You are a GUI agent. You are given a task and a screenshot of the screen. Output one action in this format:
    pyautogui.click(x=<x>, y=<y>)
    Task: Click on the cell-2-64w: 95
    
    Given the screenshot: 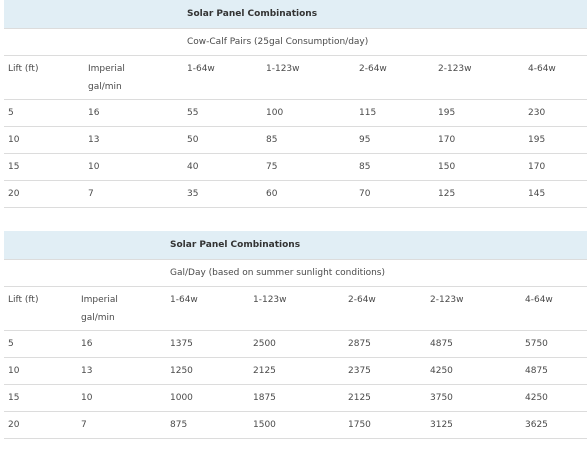 What is the action you would take?
    pyautogui.click(x=365, y=140)
    